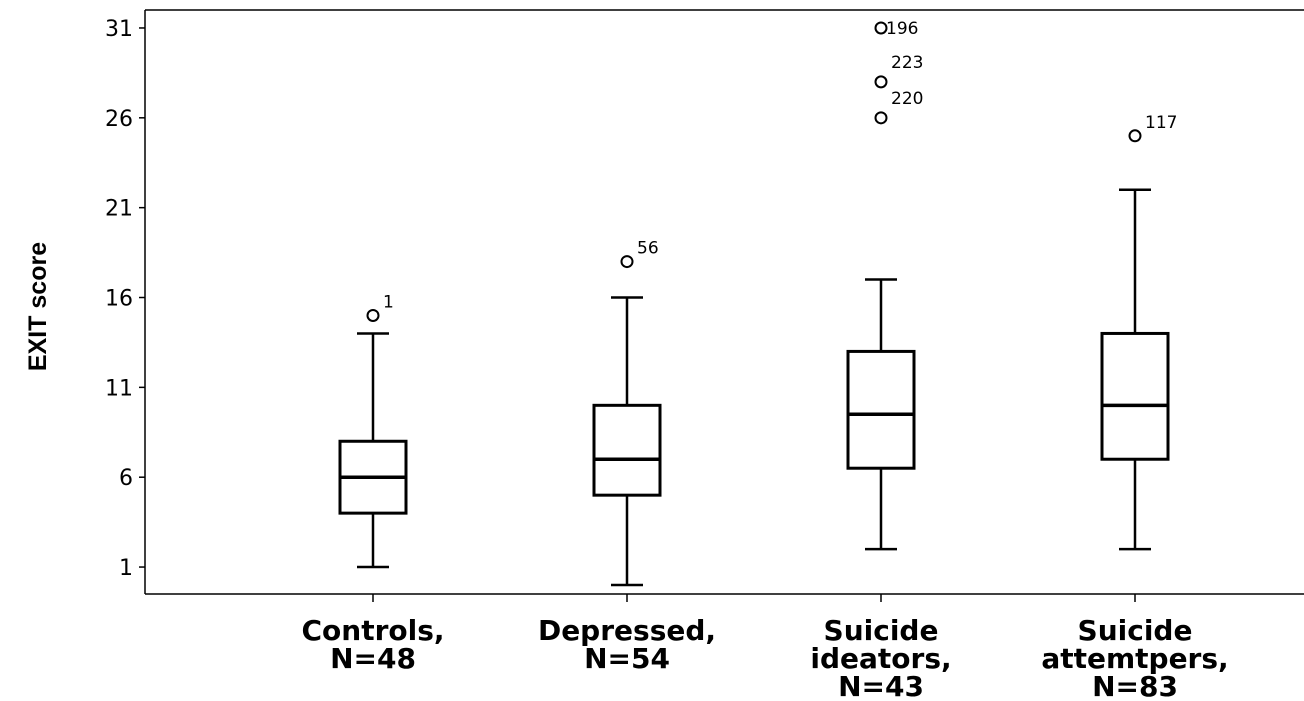 Image resolution: width=1304 pixels, height=701 pixels. I want to click on box-group: 117, so click(1138, 332).